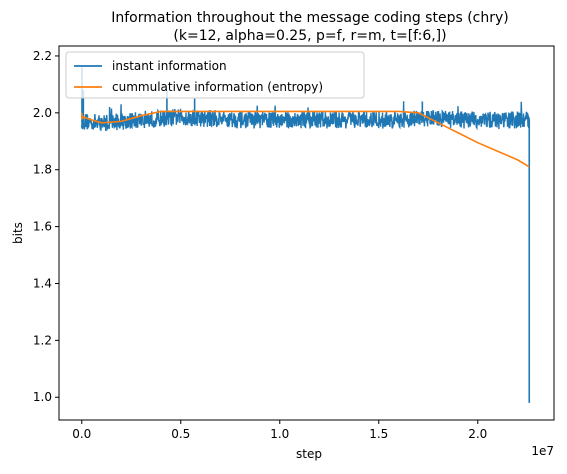 This screenshot has height=474, width=567. I want to click on y-tick-label: 1.8, so click(42, 170).